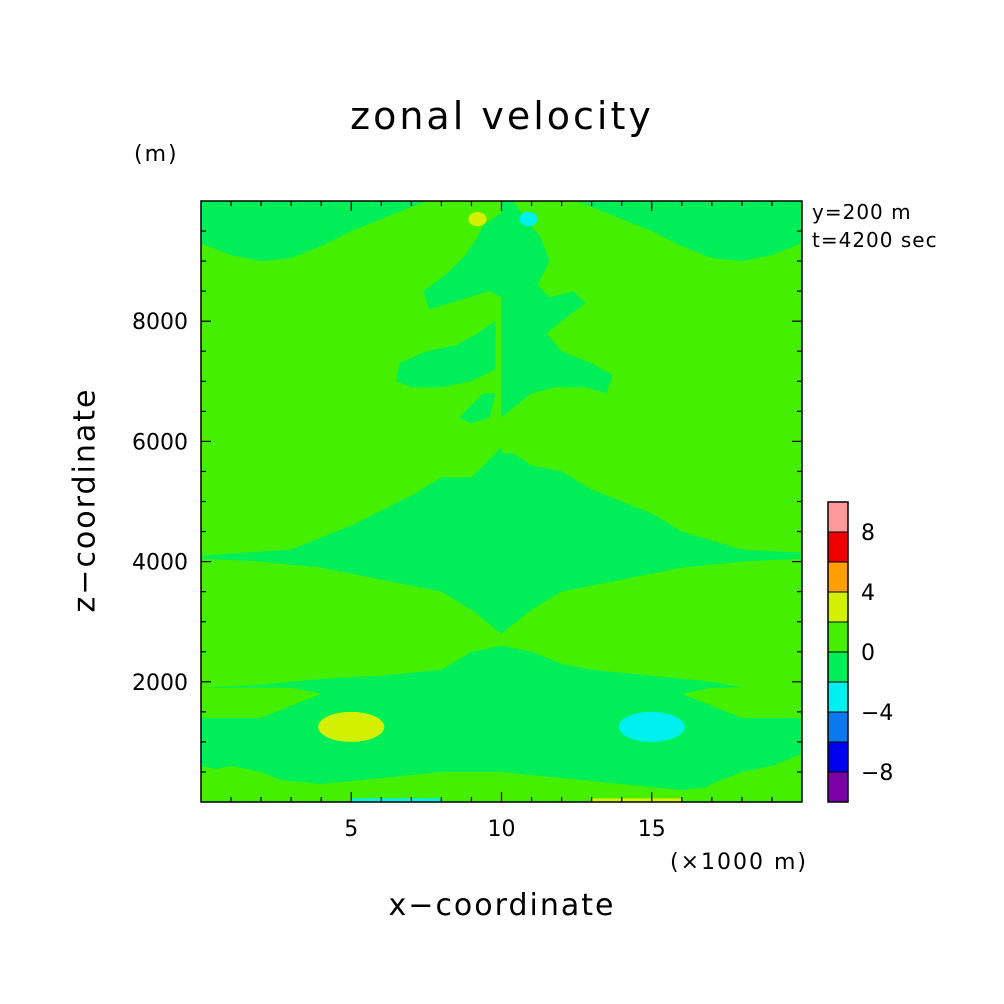 This screenshot has height=1004, width=1004. Describe the element at coordinates (868, 593) in the screenshot. I see `colorbar-label: 4` at that location.